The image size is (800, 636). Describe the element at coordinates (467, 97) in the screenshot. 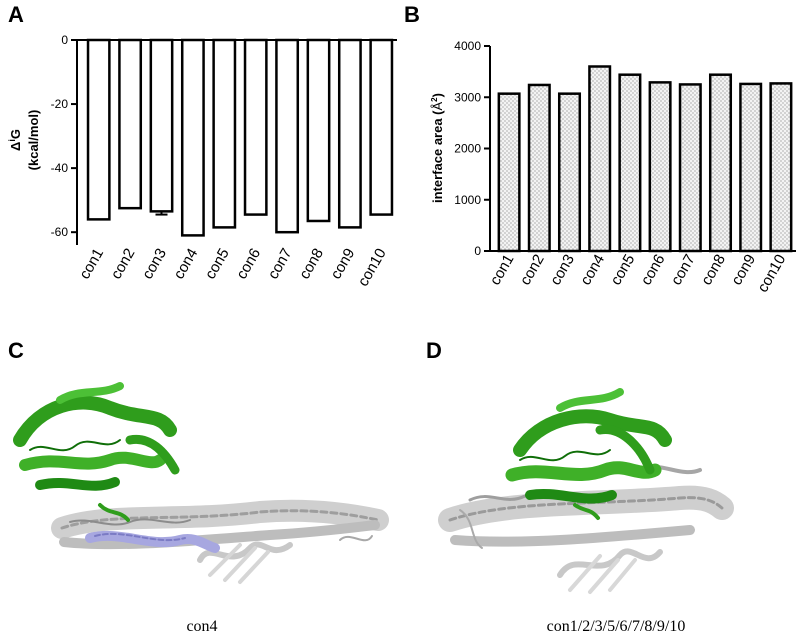

I see `chart-b-y-tick-label: 3000` at that location.